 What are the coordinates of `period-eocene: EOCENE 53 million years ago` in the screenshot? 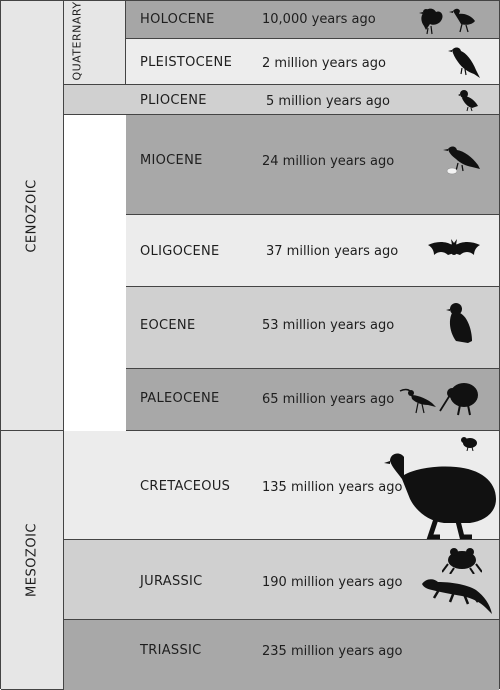 It's located at (312, 328).